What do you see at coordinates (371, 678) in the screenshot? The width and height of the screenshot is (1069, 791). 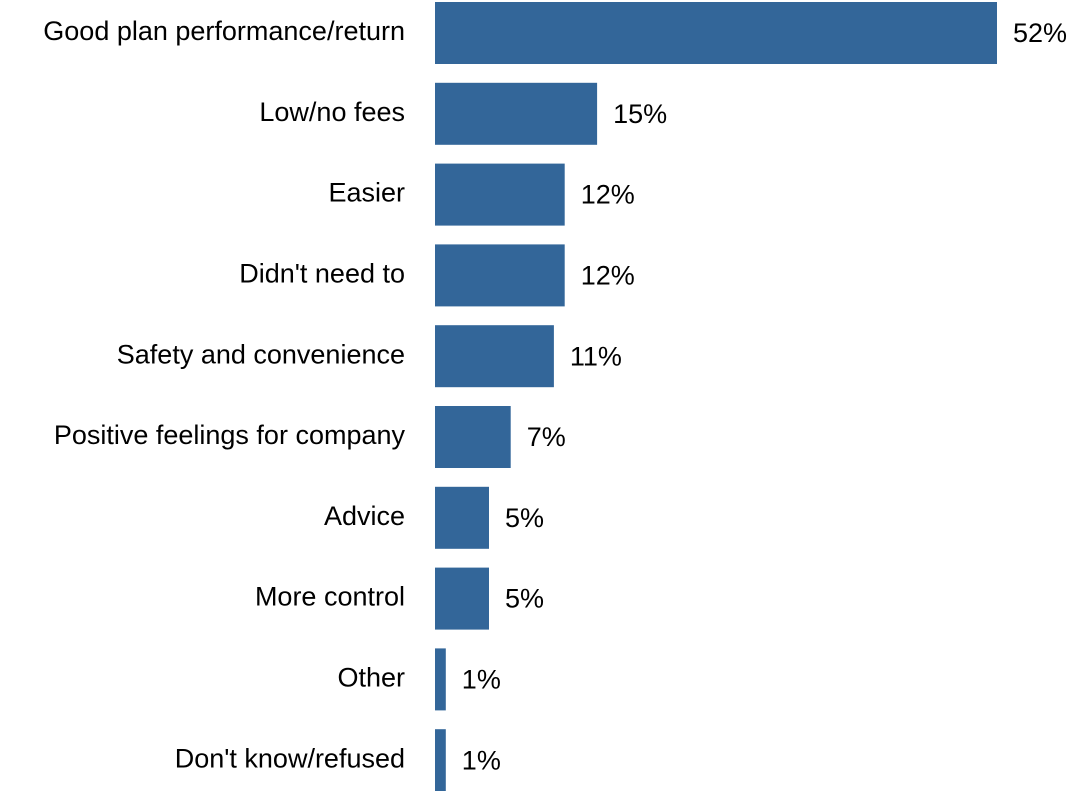 I see `category-label: Other` at bounding box center [371, 678].